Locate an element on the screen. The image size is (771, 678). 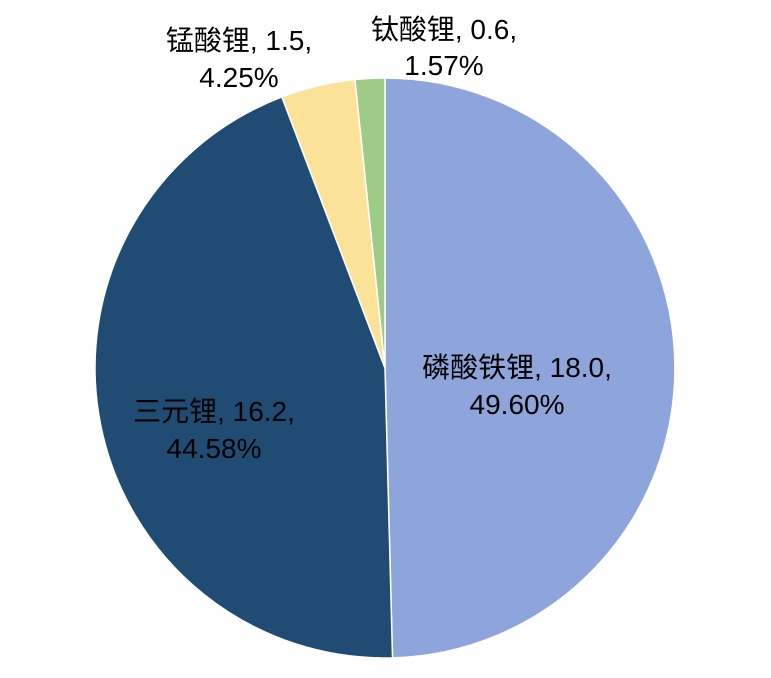
data-label-line1: 磷酸铁锂, 18.0, is located at coordinates (517, 367).